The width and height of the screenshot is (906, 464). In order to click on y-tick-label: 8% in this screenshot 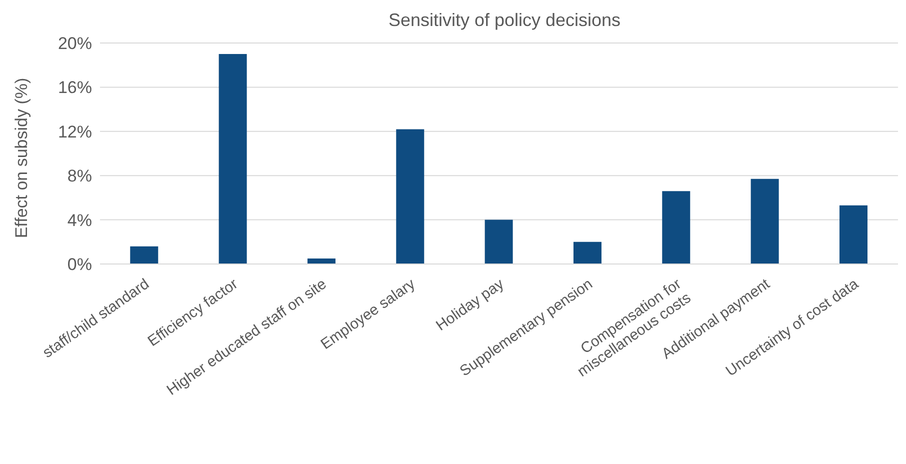, I will do `click(79, 176)`.